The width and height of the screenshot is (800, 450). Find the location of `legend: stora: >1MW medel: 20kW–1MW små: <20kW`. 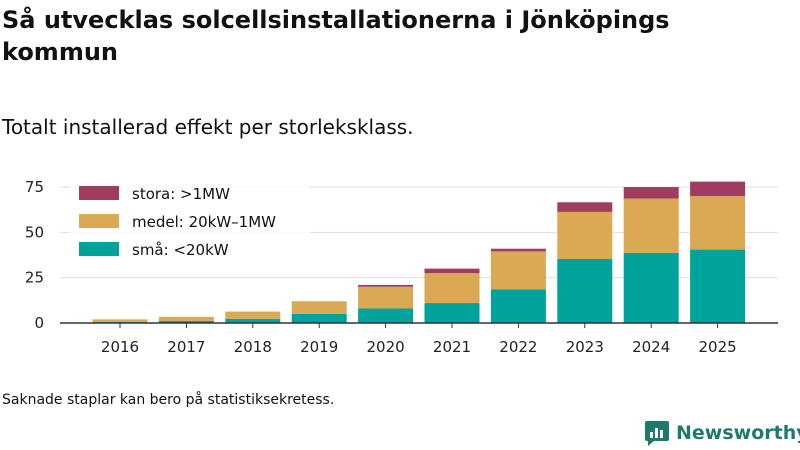

legend: stora: >1MW medel: 20kW–1MW små: <20kW is located at coordinates (190, 221).